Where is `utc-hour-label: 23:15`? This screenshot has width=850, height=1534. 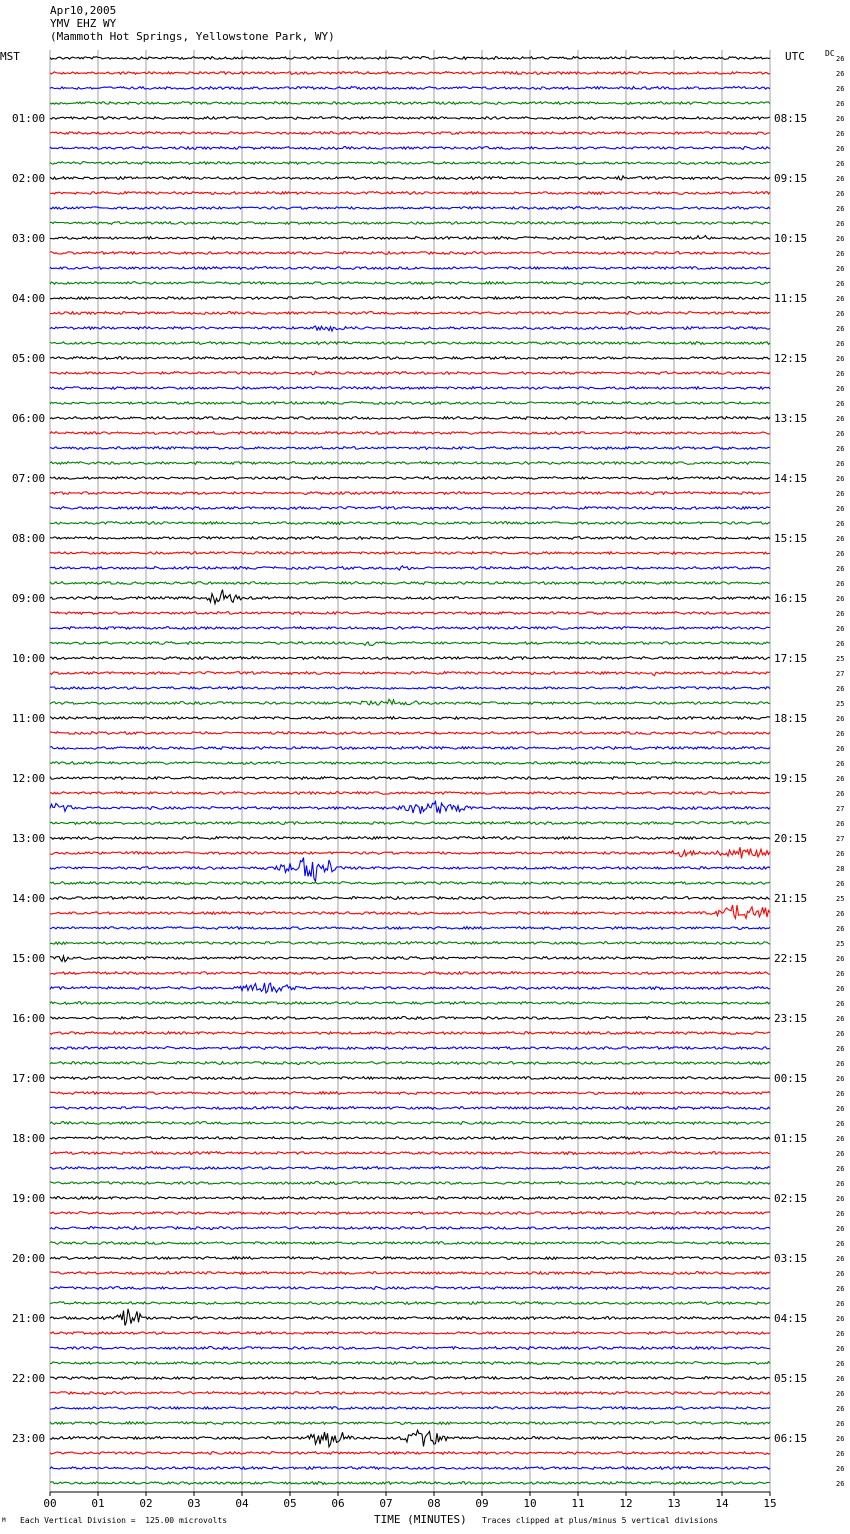 utc-hour-label: 23:15 is located at coordinates (790, 1018).